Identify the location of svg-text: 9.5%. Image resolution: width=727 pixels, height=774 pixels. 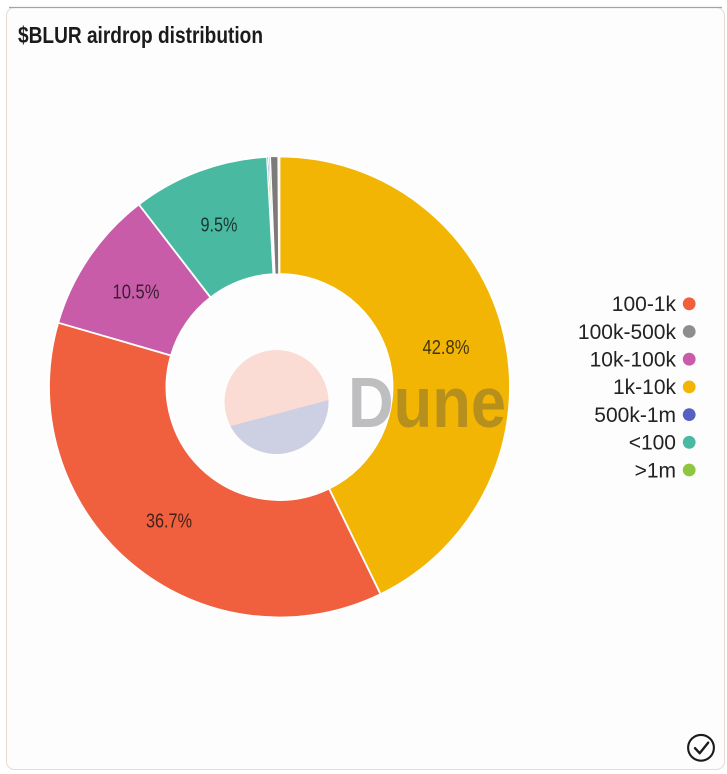
(219, 226).